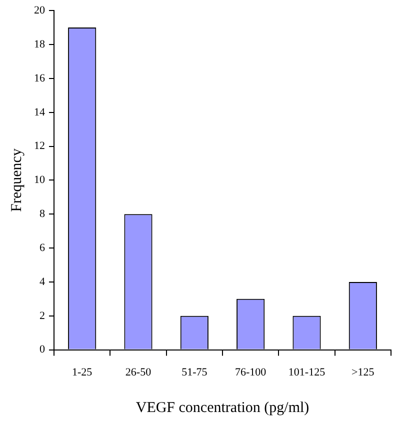 The width and height of the screenshot is (401, 425). I want to click on x-axis-title: VEGF concentration (pg/ml), so click(223, 408).